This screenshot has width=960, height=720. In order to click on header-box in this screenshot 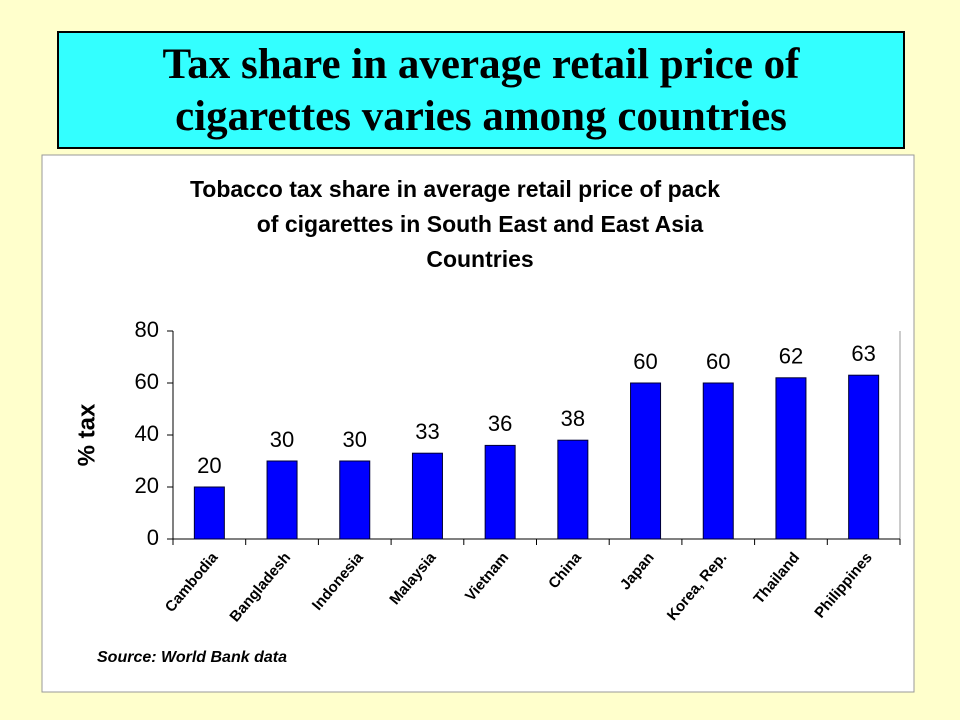, I will do `click(481, 90)`.